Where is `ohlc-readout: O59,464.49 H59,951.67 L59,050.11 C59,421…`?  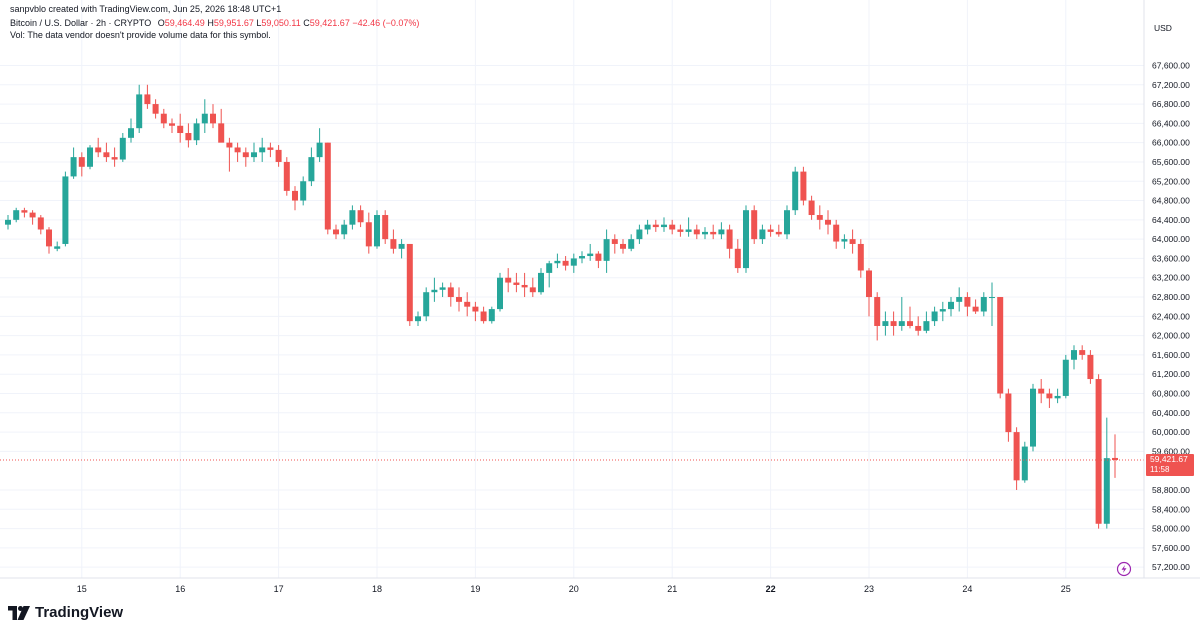
ohlc-readout: O59,464.49 H59,951.67 L59,050.11 C59,421… is located at coordinates (289, 23).